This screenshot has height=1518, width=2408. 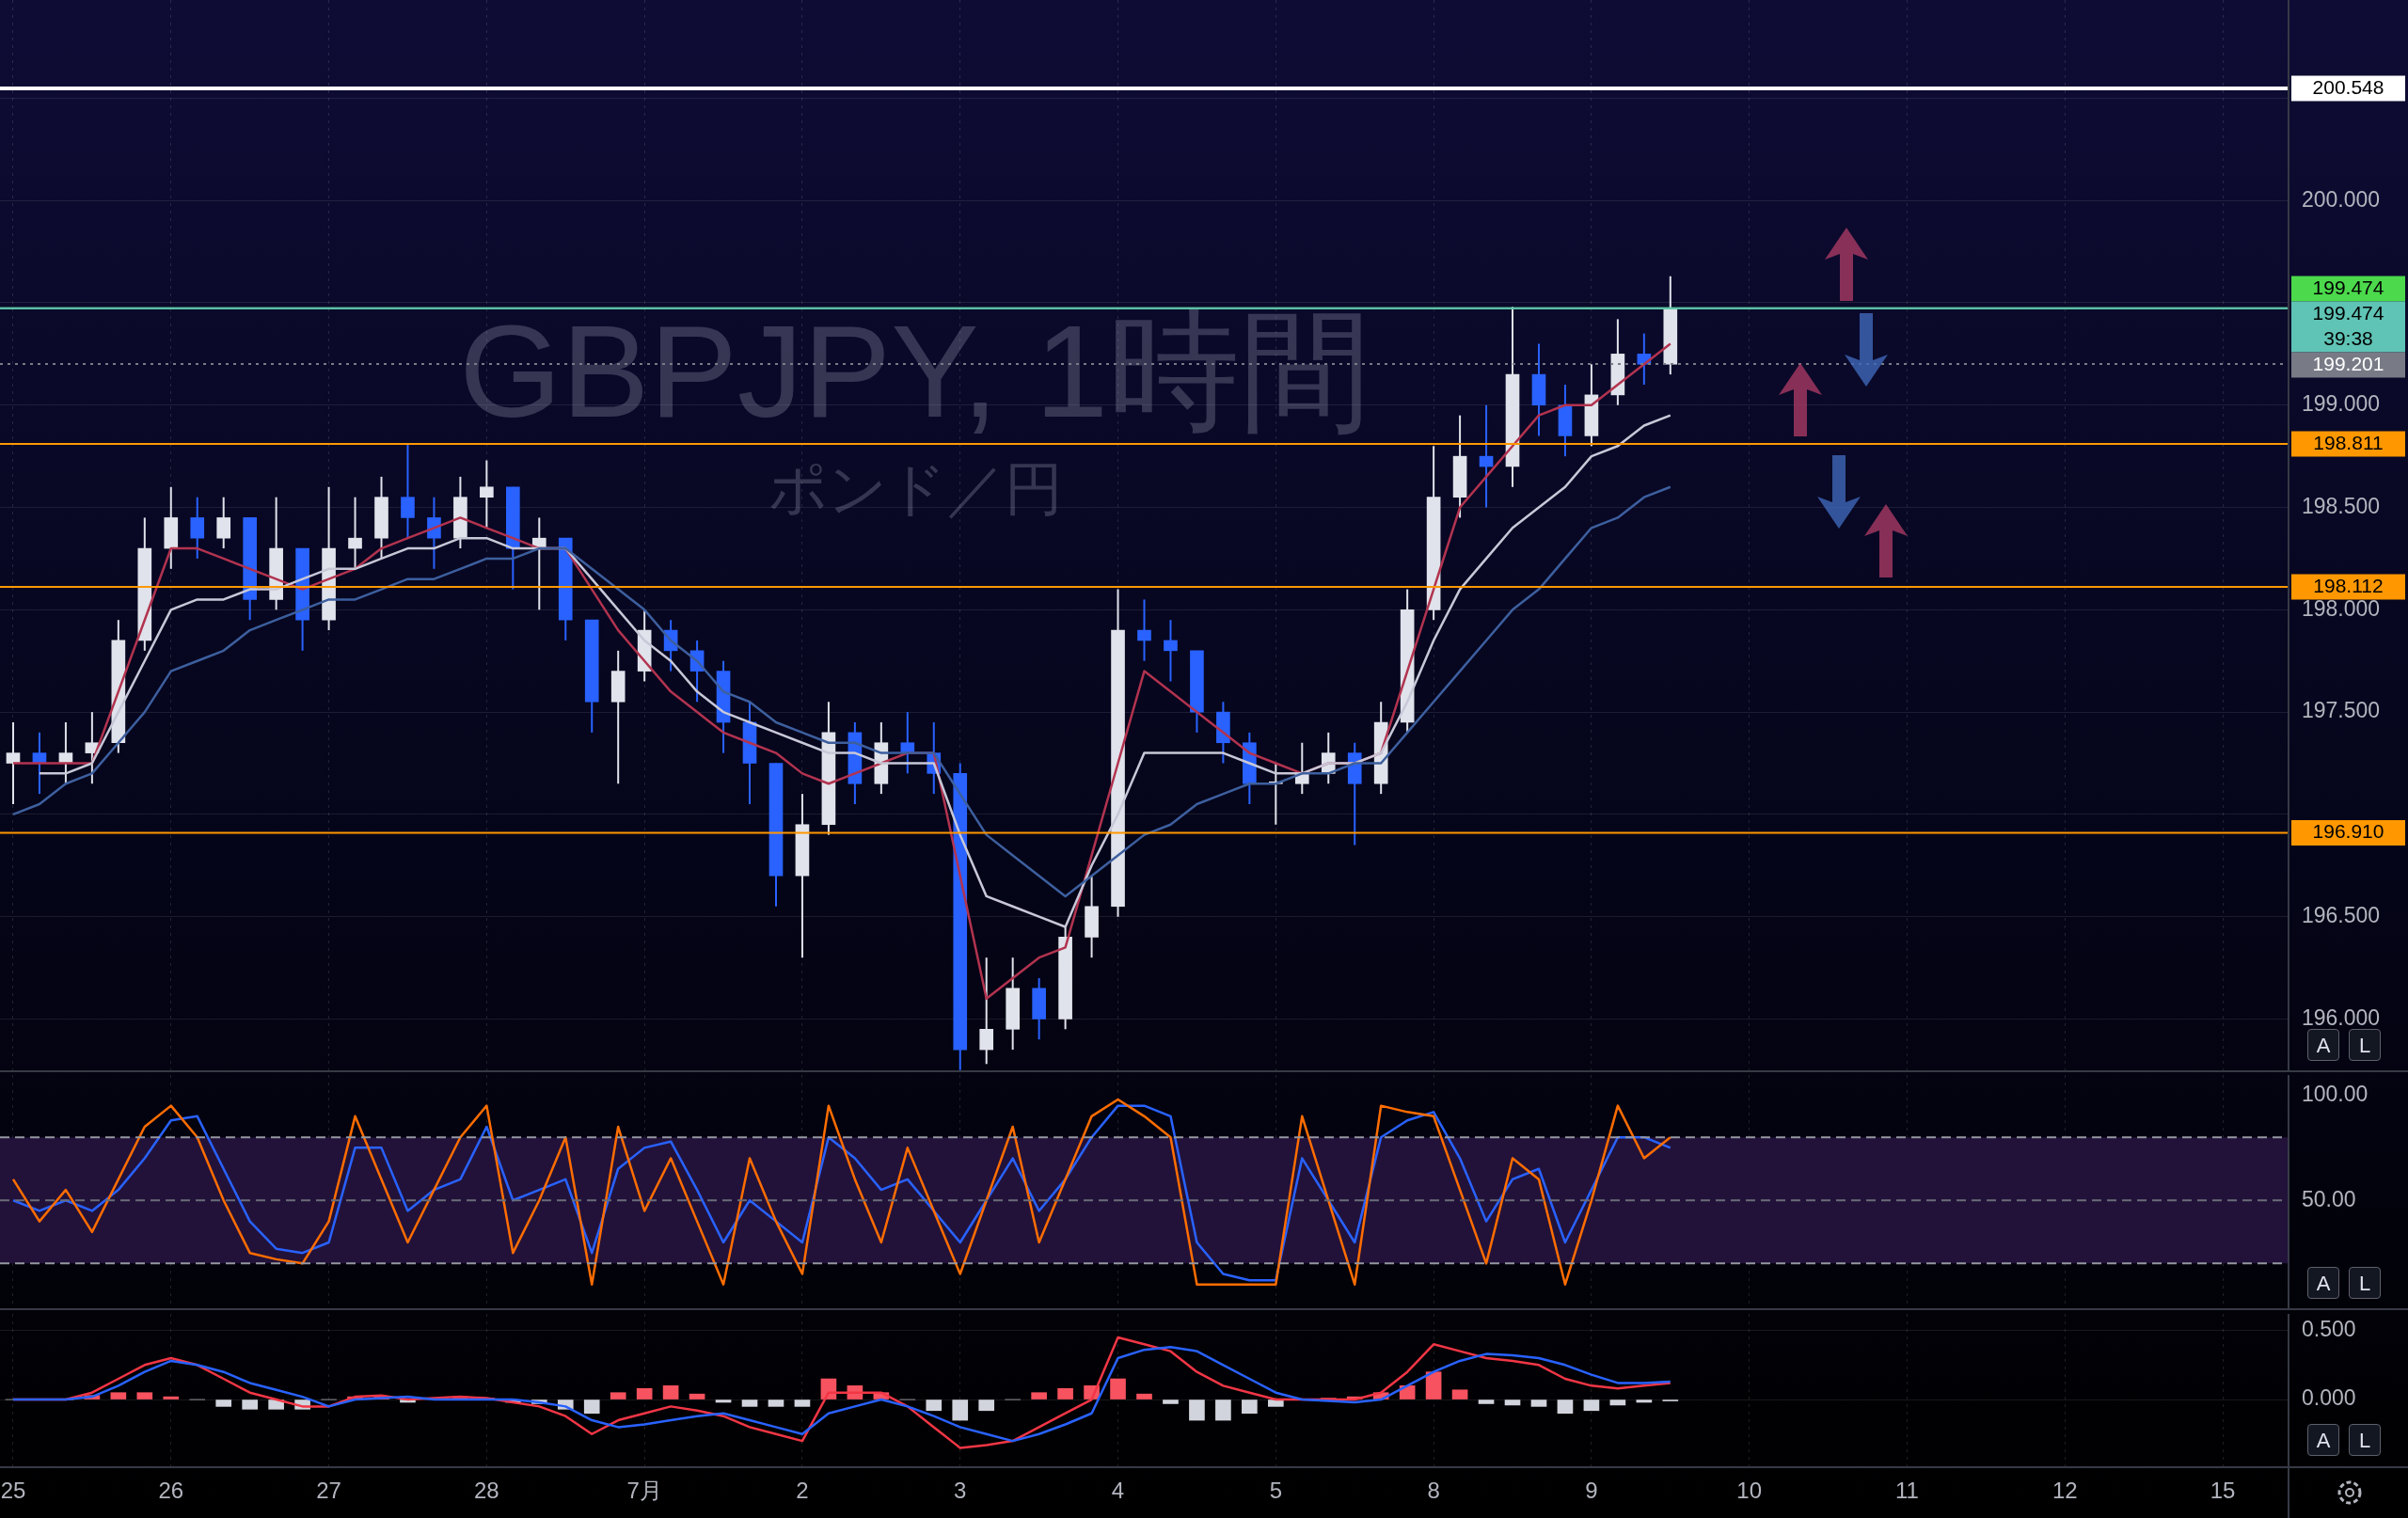 I want to click on y-tick-label: 0.000, so click(x=2329, y=1398).